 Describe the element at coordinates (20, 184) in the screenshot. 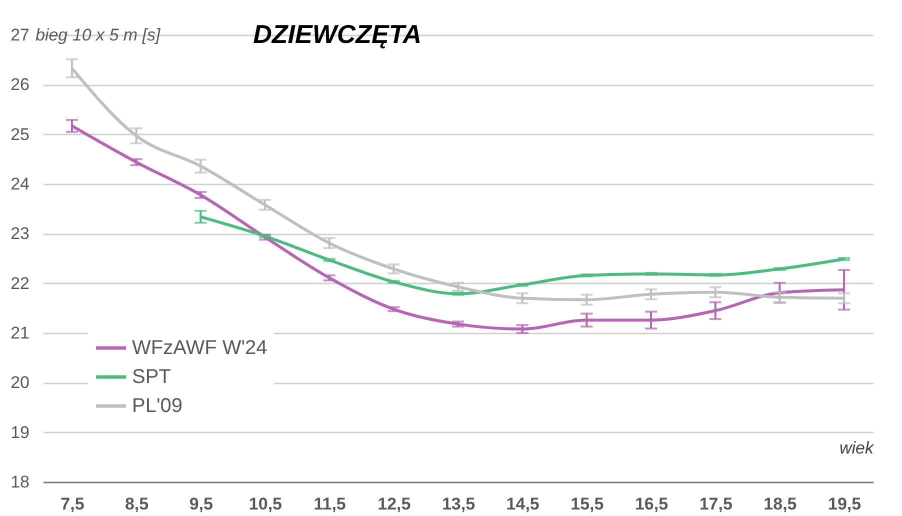

I see `y-tick-label: 24` at that location.